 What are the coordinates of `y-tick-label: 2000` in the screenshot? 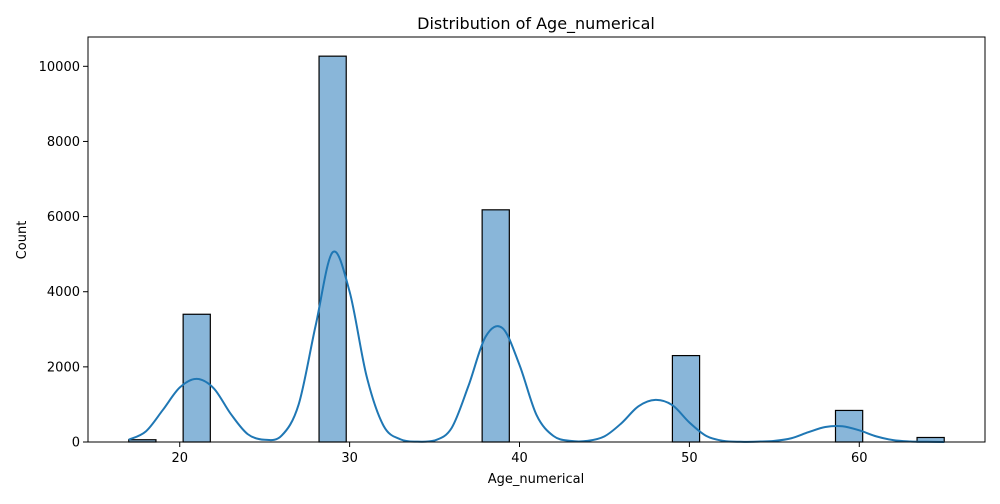 It's located at (63, 367).